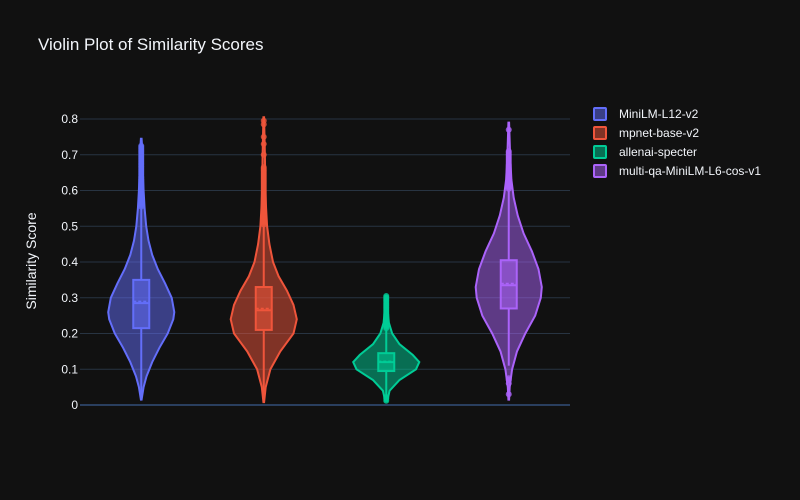 Image resolution: width=800 pixels, height=500 pixels. I want to click on y-axis-label: Similarity Score, so click(31, 260).